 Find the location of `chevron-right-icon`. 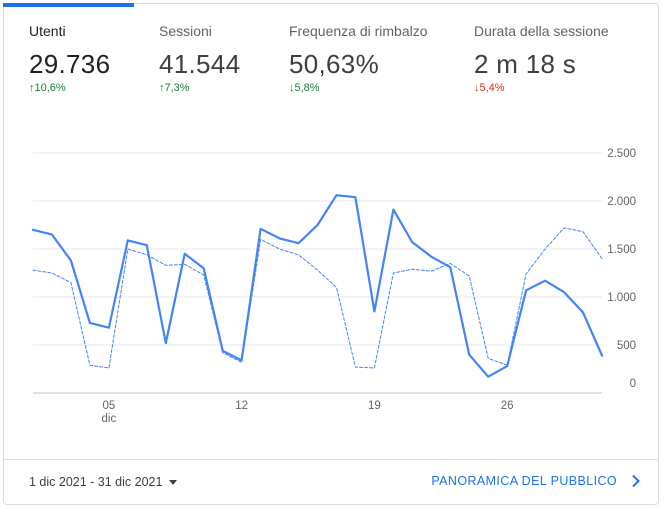

chevron-right-icon is located at coordinates (636, 481).